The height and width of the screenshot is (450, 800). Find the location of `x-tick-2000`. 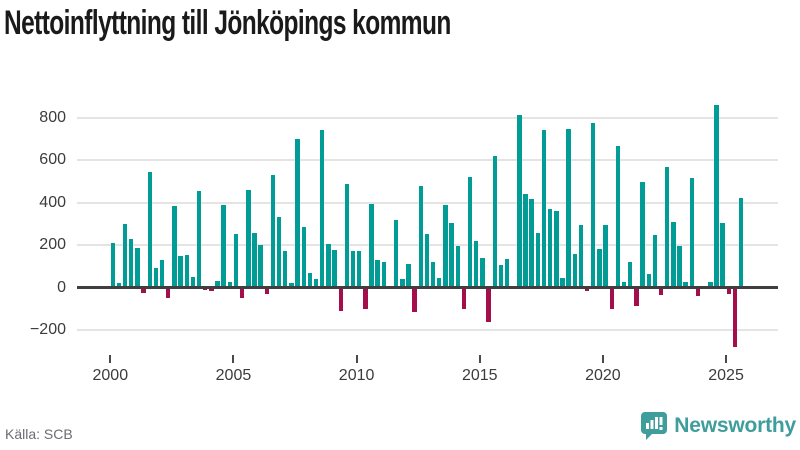

x-tick-2000 is located at coordinates (110, 359).